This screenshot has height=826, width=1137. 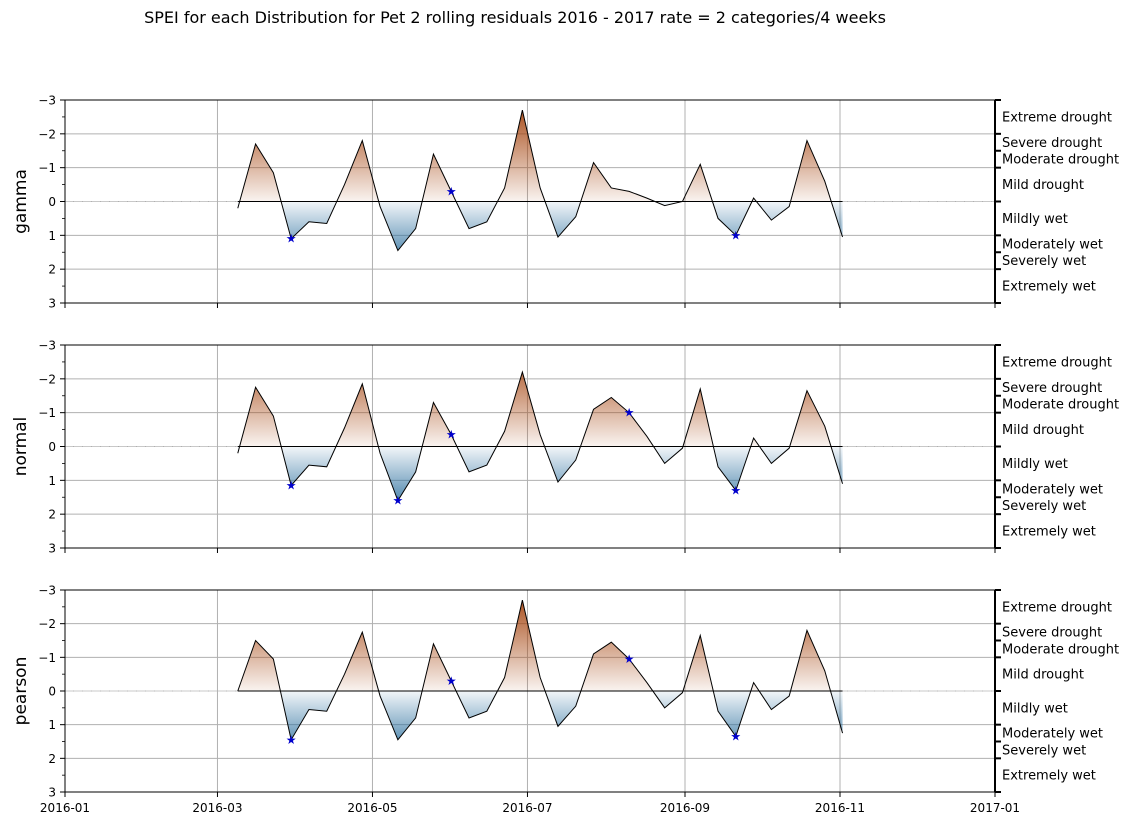 I want to click on x-tick-label: 2016-01, so click(x=65, y=808).